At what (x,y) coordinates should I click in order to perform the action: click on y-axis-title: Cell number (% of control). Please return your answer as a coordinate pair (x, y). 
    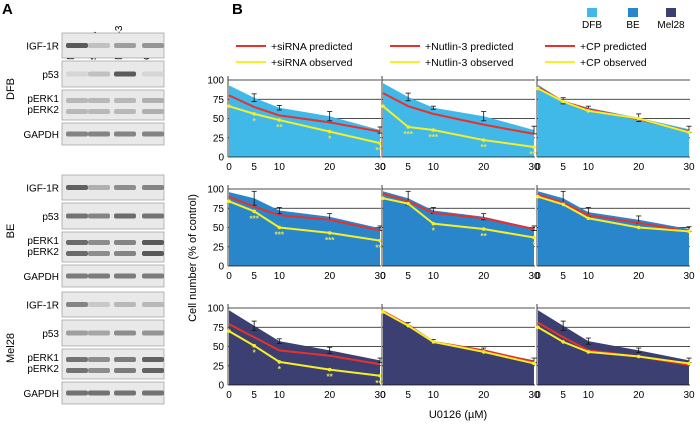
    Looking at the image, I should click on (193, 258).